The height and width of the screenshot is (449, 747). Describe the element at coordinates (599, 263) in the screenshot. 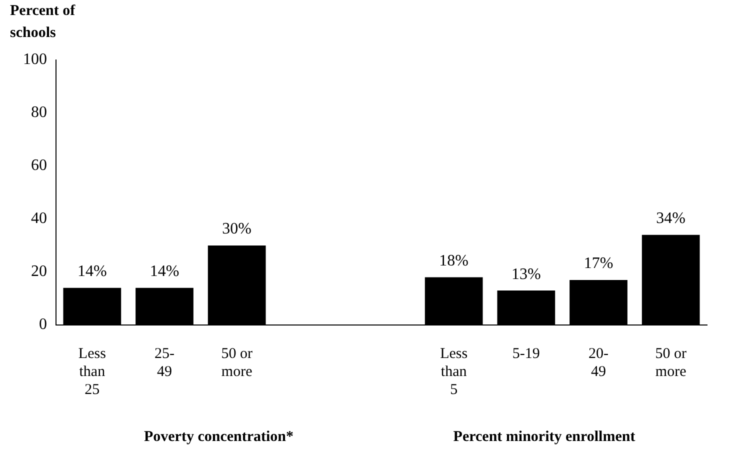

I see `data-label: 17%` at that location.